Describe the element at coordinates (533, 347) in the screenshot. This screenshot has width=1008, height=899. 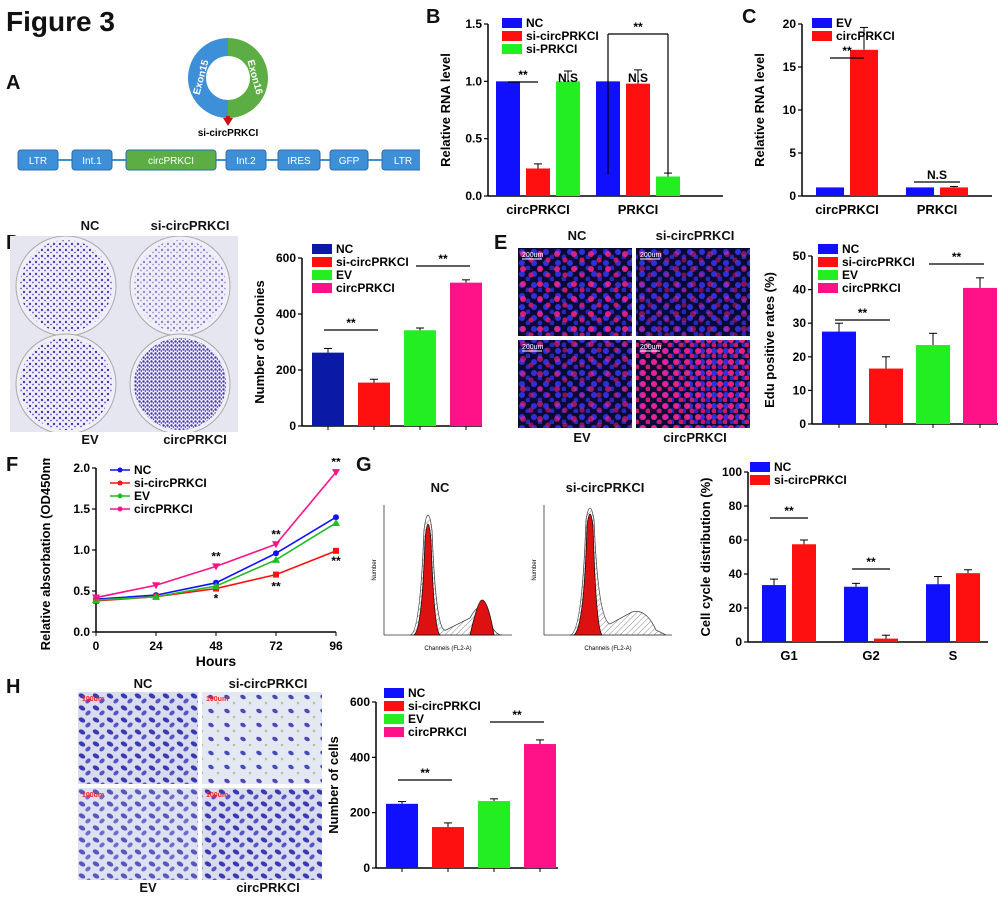
I see `scale-bl: 200um` at that location.